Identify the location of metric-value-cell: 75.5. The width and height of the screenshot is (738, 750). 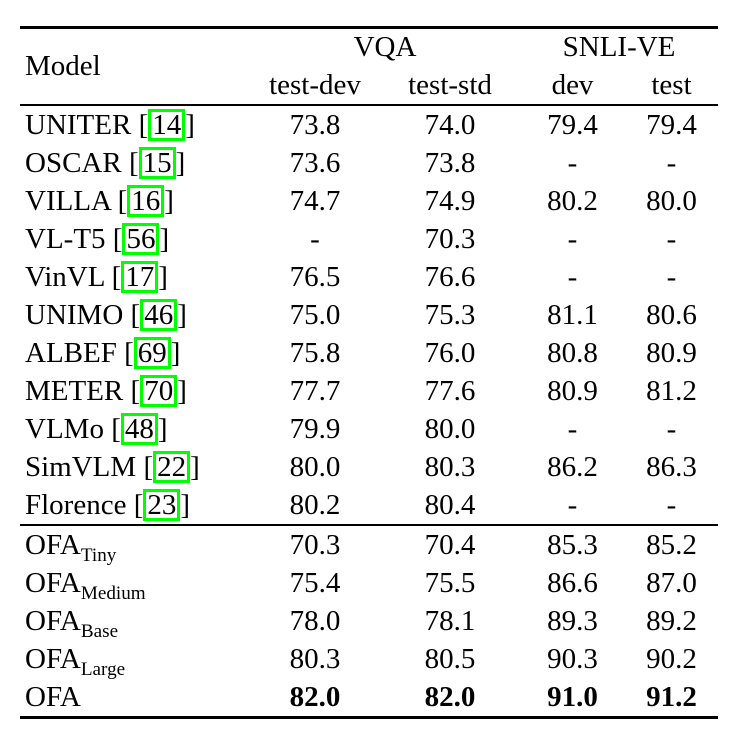
(450, 582).